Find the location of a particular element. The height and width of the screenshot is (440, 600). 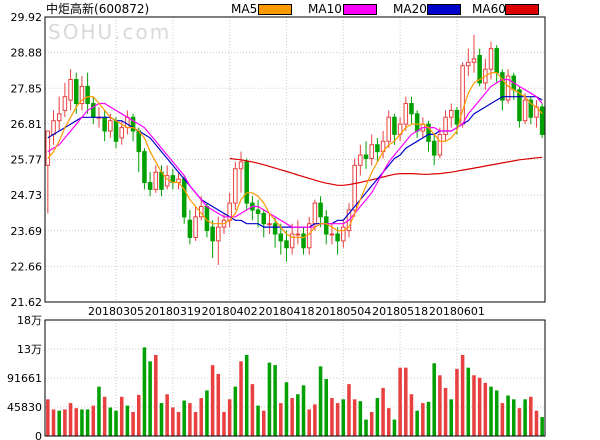

stock-name: 中炬高新 is located at coordinates (70, 9).